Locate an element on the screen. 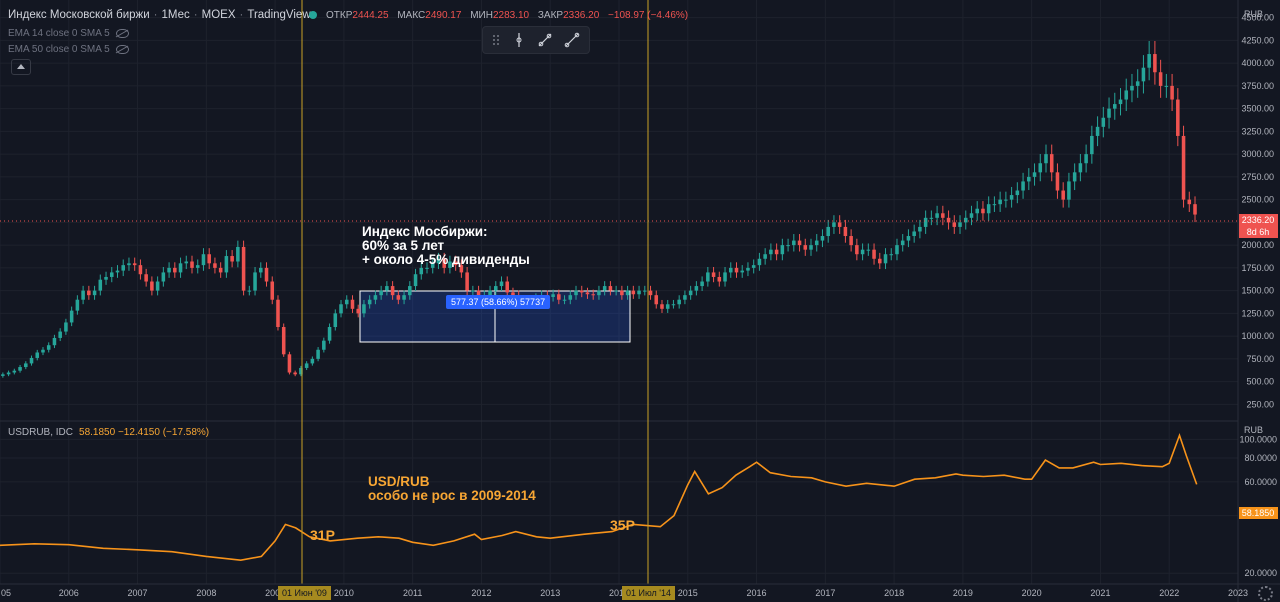 This screenshot has width=1280, height=602. interval-label: 1Мес is located at coordinates (175, 15).